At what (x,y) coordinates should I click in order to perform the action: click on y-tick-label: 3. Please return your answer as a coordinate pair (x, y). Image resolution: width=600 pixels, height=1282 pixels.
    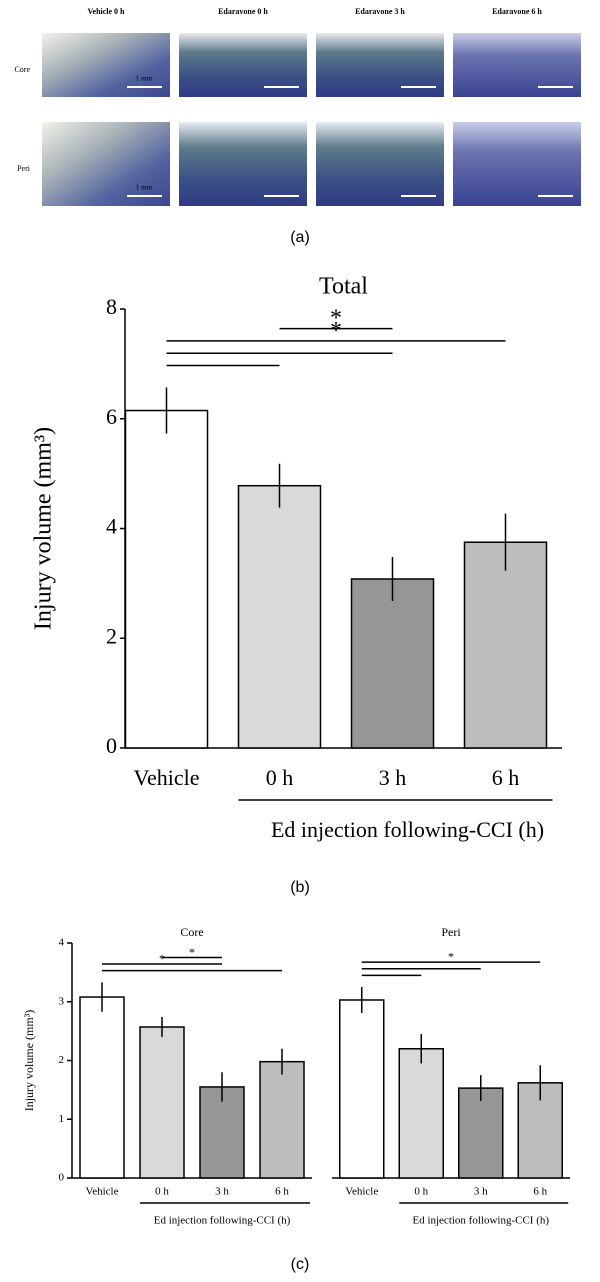
    Looking at the image, I should click on (62, 1001).